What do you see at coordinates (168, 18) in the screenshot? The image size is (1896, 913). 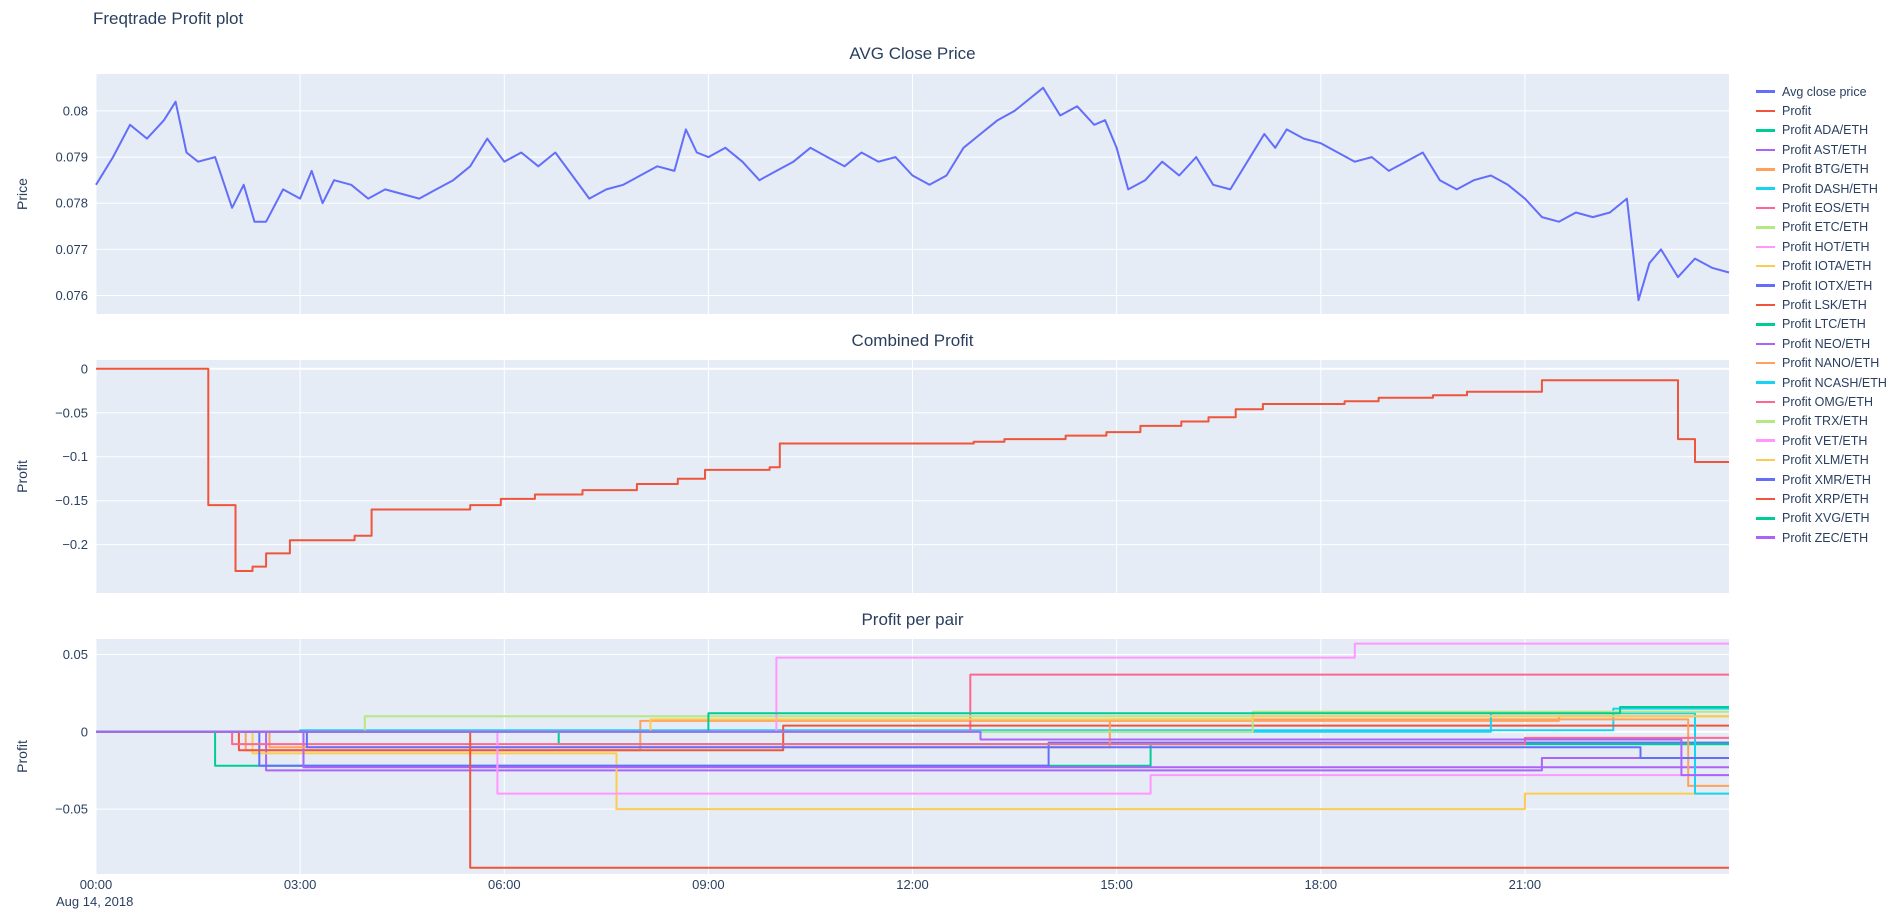 I see `page-title: Freqtrade Profit plot` at bounding box center [168, 18].